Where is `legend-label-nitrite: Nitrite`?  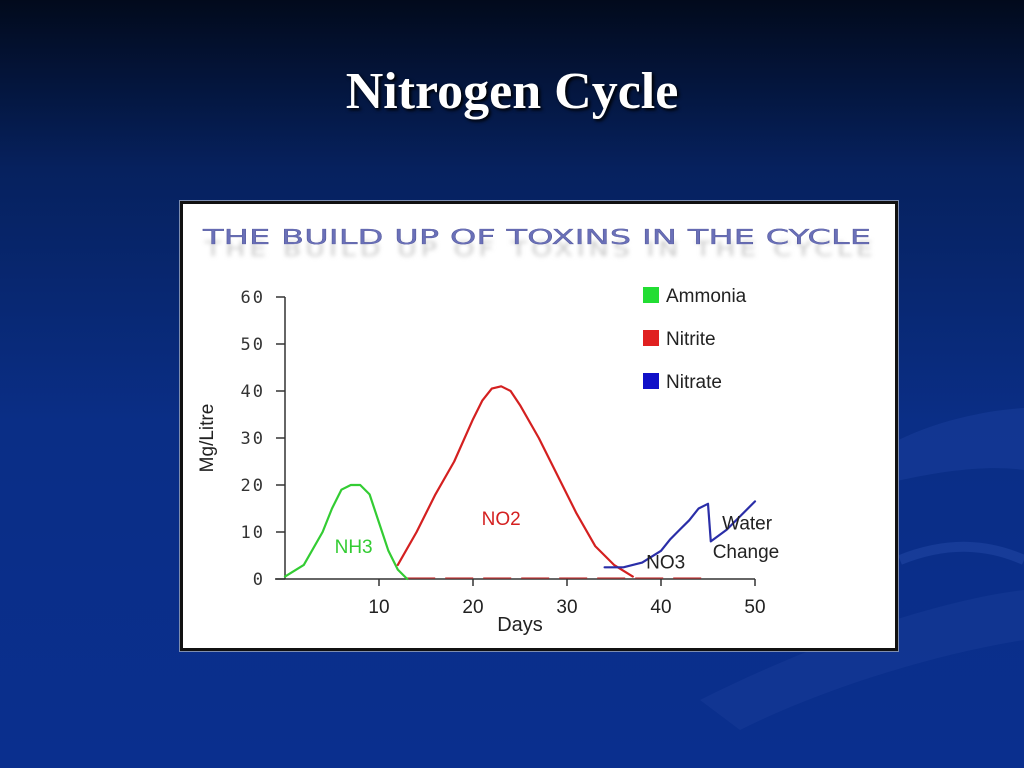 legend-label-nitrite: Nitrite is located at coordinates (691, 339).